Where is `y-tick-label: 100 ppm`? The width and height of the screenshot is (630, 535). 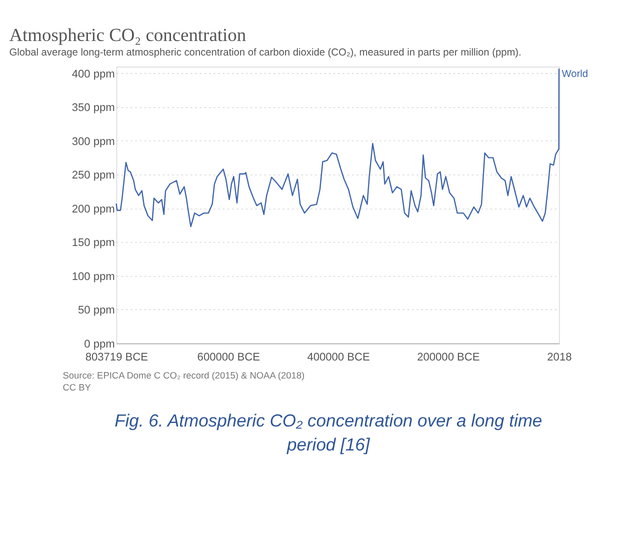 y-tick-label: 100 ppm is located at coordinates (93, 276).